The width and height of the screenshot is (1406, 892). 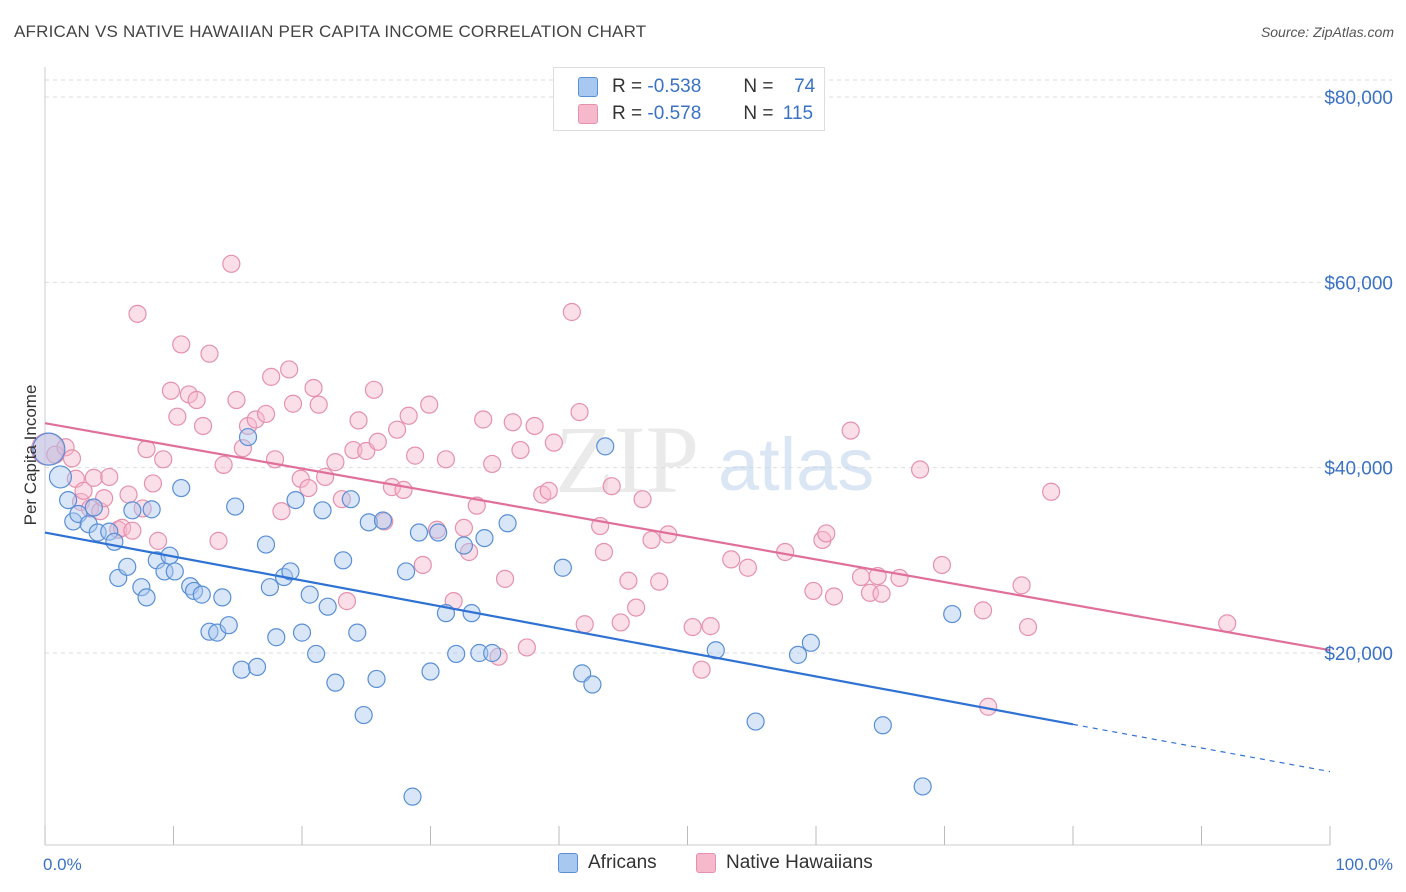 I want to click on correlation-legend: R = -0.538 N = 74 R = -0.578 N = 115, so click(x=689, y=99).